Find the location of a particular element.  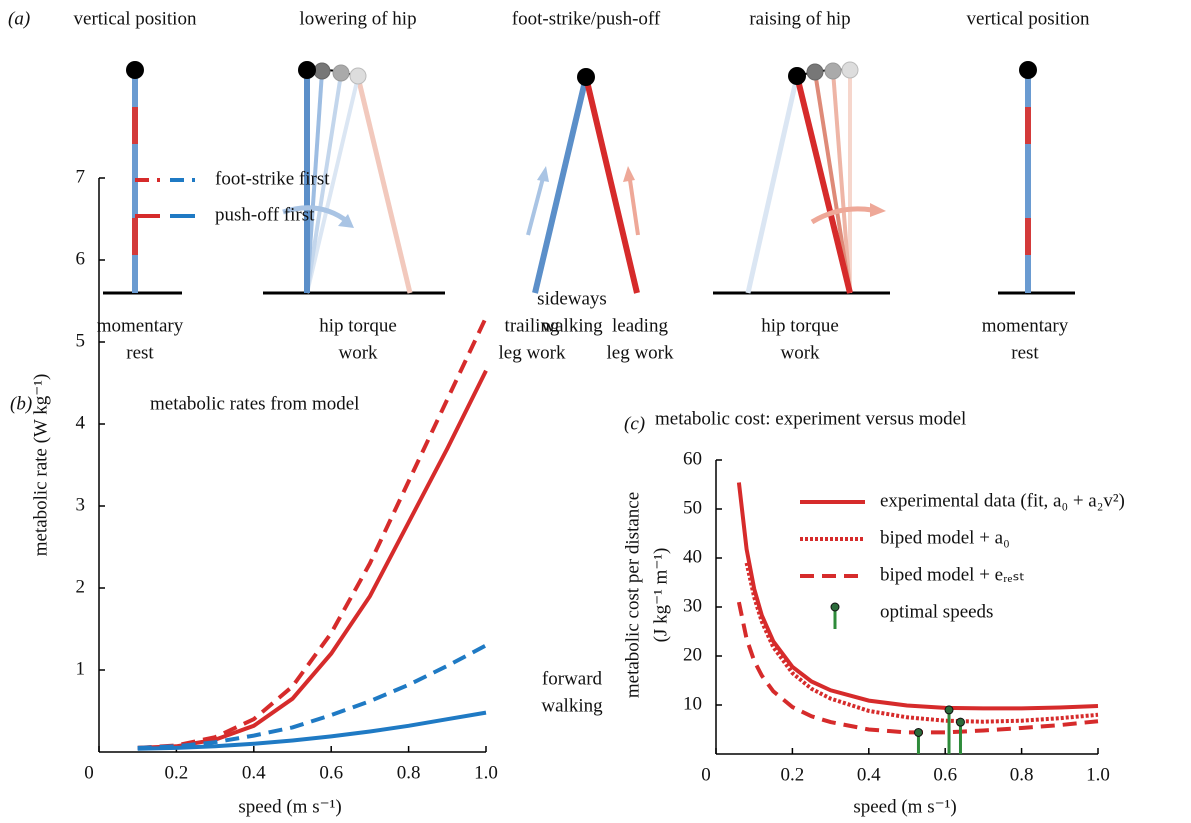

y-tick-label: 40 is located at coordinates (692, 556).